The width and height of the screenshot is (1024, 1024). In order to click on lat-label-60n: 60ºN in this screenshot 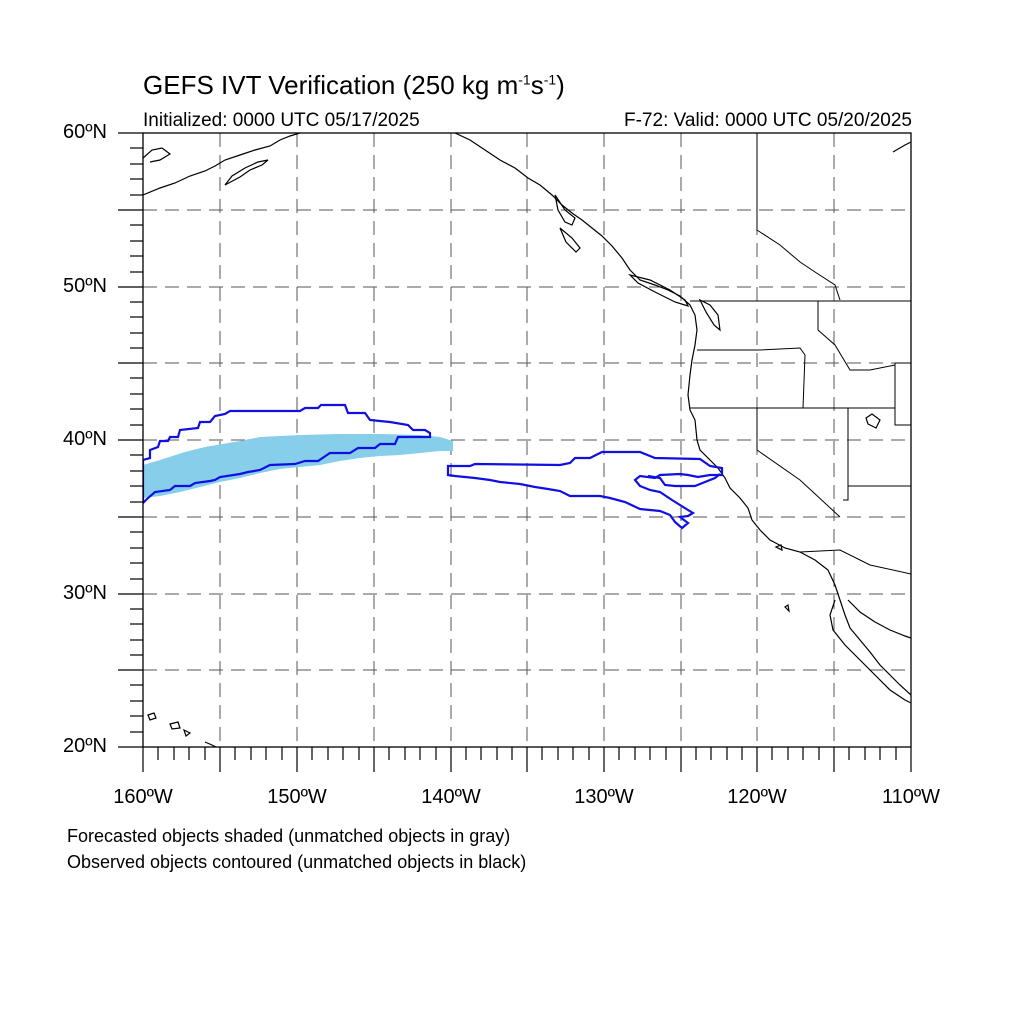, I will do `click(85, 132)`.